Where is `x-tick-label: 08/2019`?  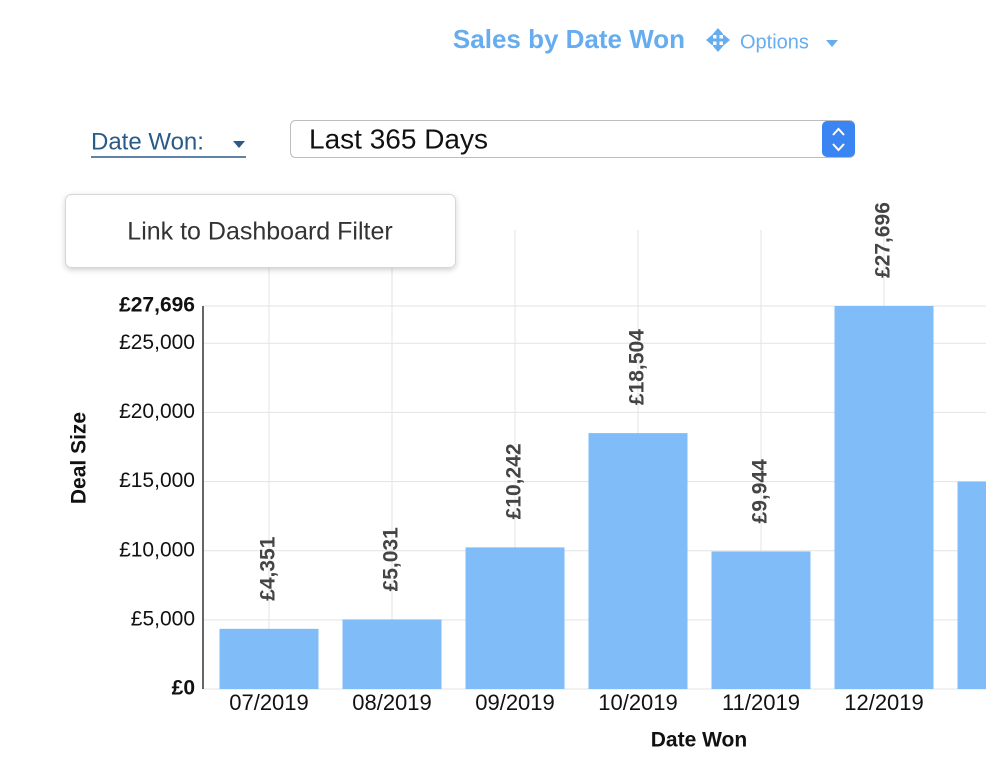
x-tick-label: 08/2019 is located at coordinates (392, 702).